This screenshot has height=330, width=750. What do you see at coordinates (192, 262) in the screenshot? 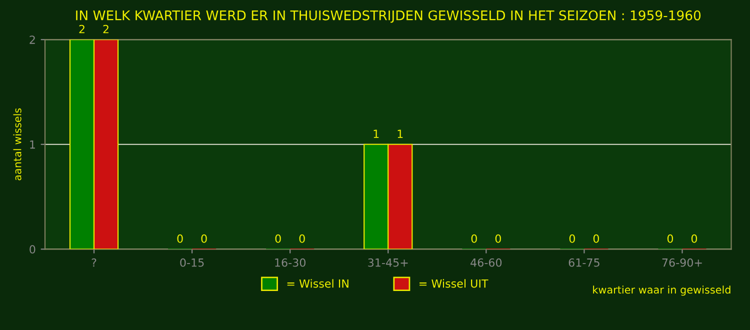
I see `x-tick-label: 0-15` at bounding box center [192, 262].